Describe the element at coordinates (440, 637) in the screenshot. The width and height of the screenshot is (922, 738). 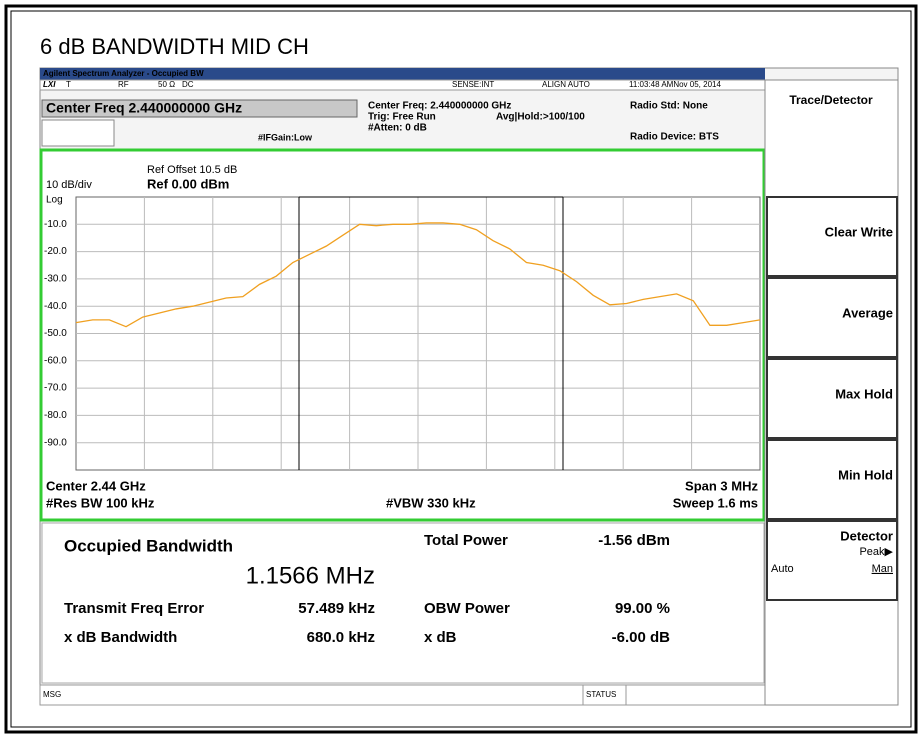
I see `result-label: x dB` at that location.